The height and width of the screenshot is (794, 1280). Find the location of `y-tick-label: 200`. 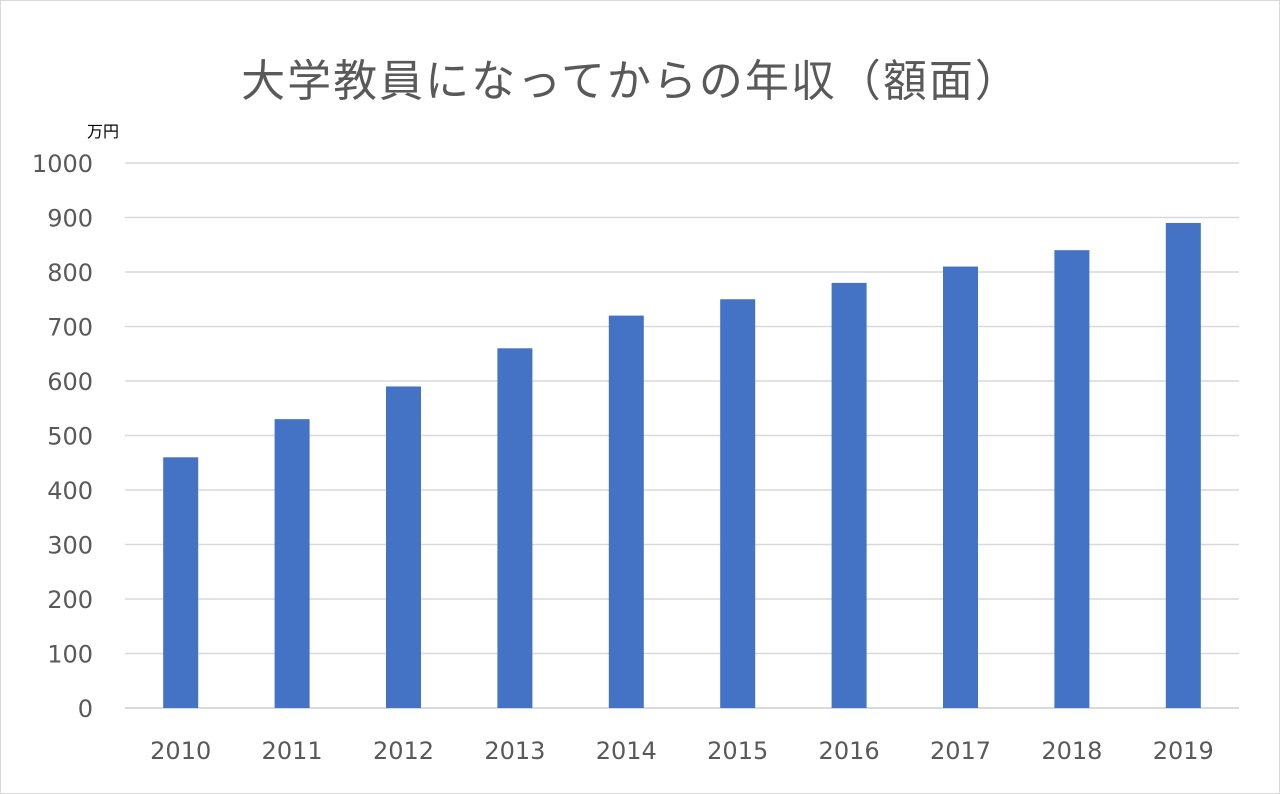

y-tick-label: 200 is located at coordinates (70, 600).